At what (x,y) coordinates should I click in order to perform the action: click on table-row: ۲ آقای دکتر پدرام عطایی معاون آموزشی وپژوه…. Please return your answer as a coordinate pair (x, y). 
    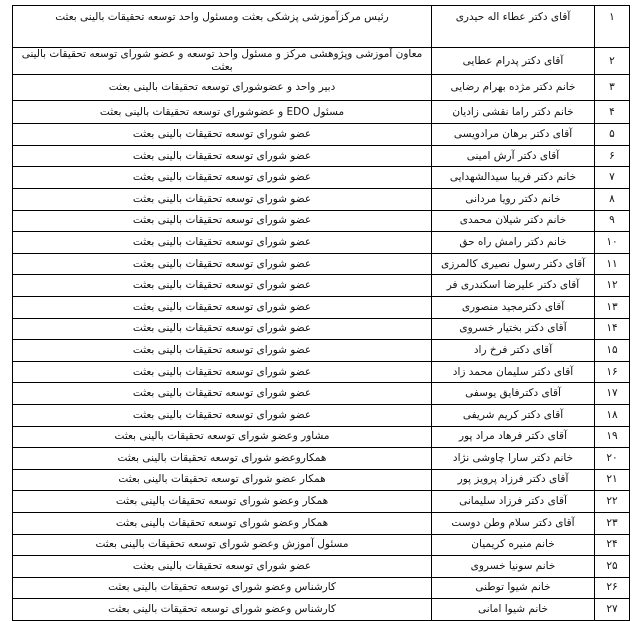
    Looking at the image, I should click on (321, 61).